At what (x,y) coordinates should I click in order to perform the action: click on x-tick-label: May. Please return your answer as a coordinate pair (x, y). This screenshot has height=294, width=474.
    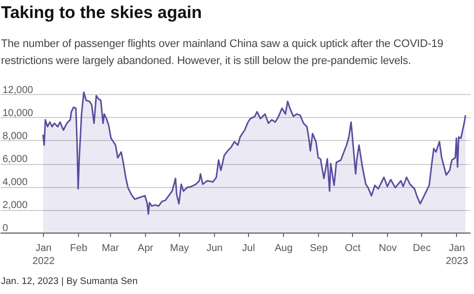
    Looking at the image, I should click on (179, 248).